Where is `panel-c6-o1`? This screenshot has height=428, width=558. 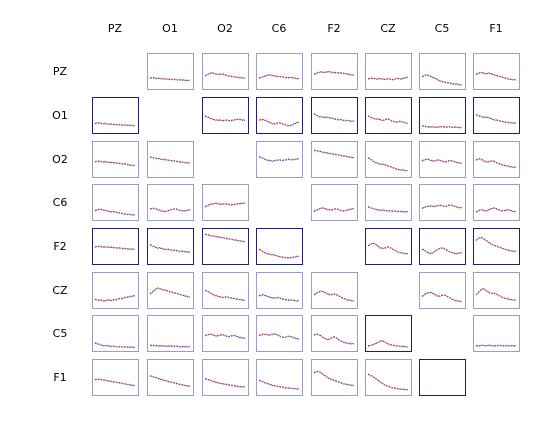 panel-c6-o1 is located at coordinates (170, 202).